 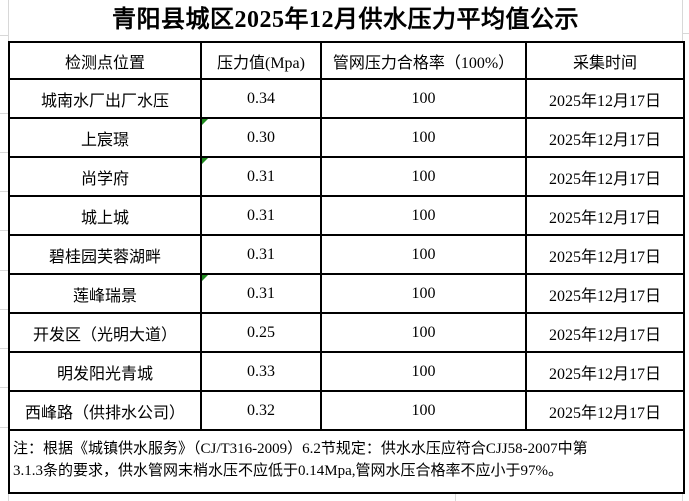 I want to click on cell-text: 0.32, so click(x=261, y=410).